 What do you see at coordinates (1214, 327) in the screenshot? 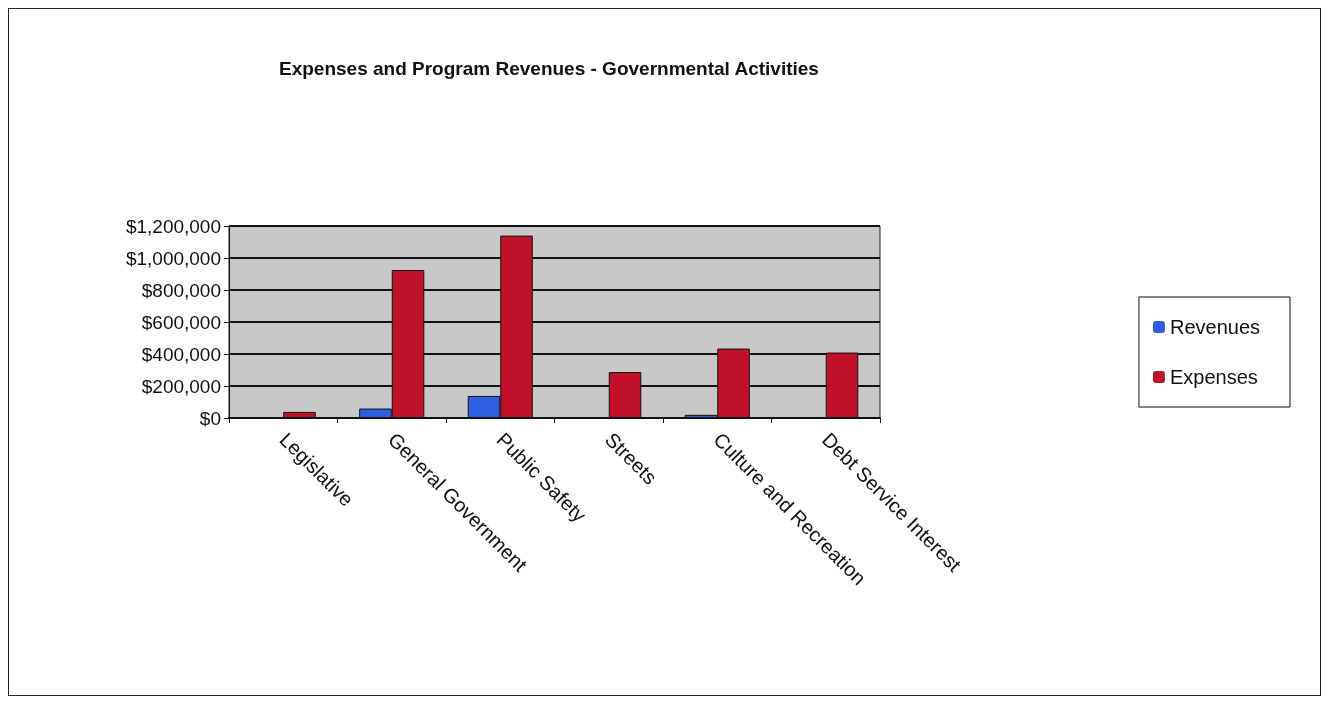
I see `legend-label: Revenues` at bounding box center [1214, 327].